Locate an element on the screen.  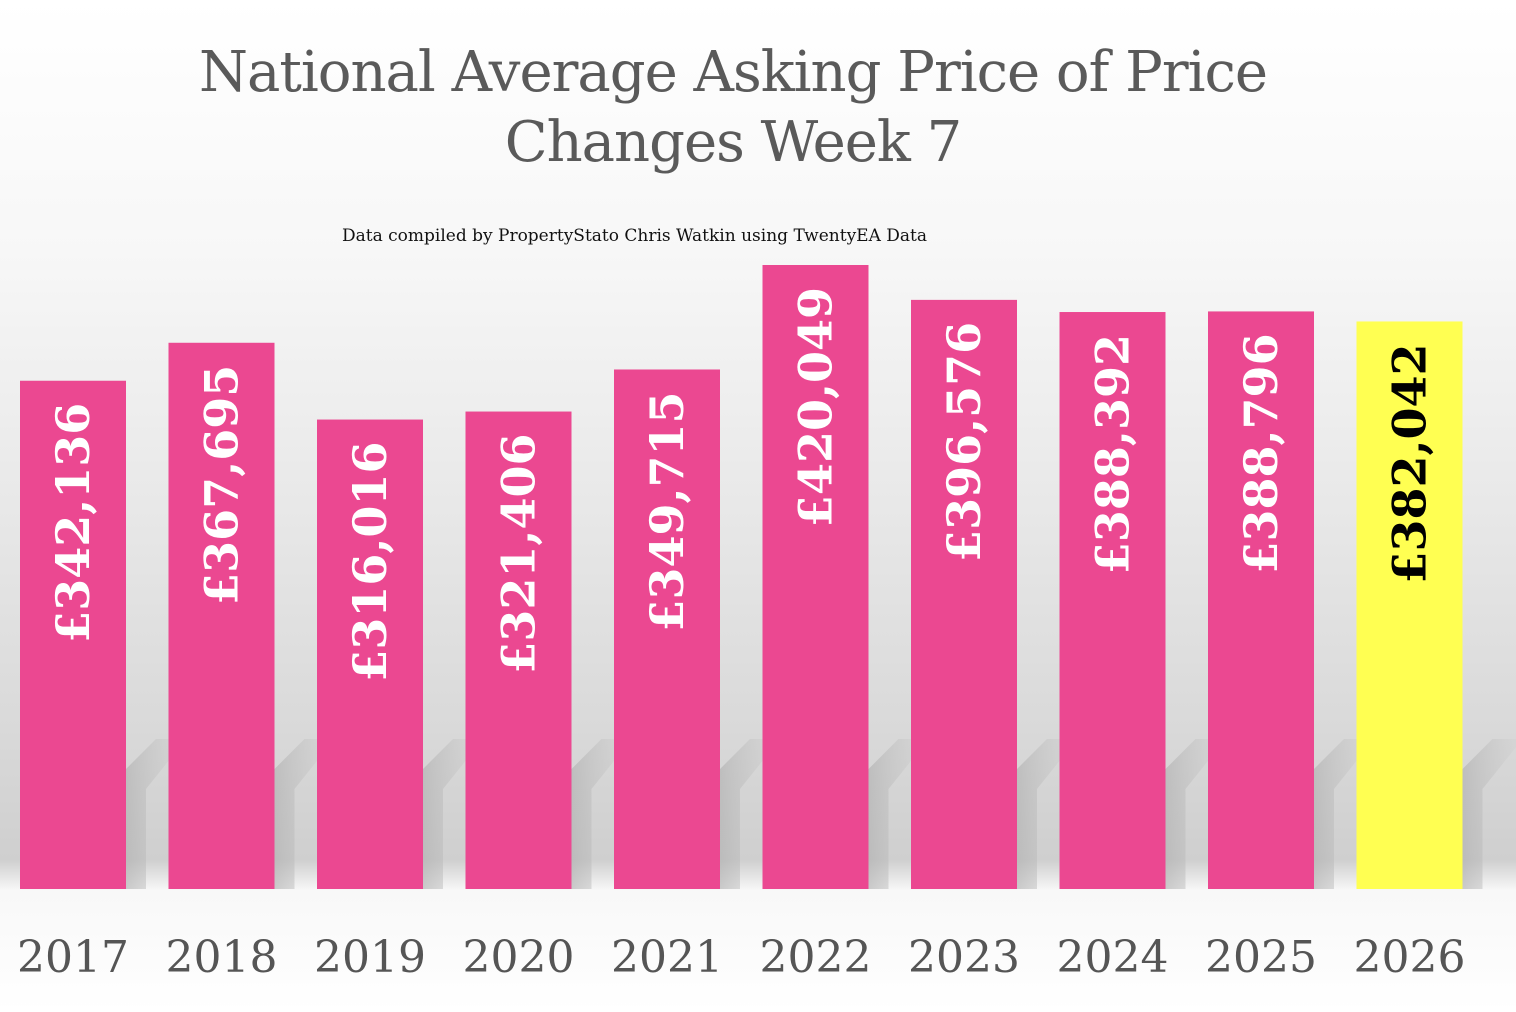
value-label-2017: £342,136 is located at coordinates (73, 523).